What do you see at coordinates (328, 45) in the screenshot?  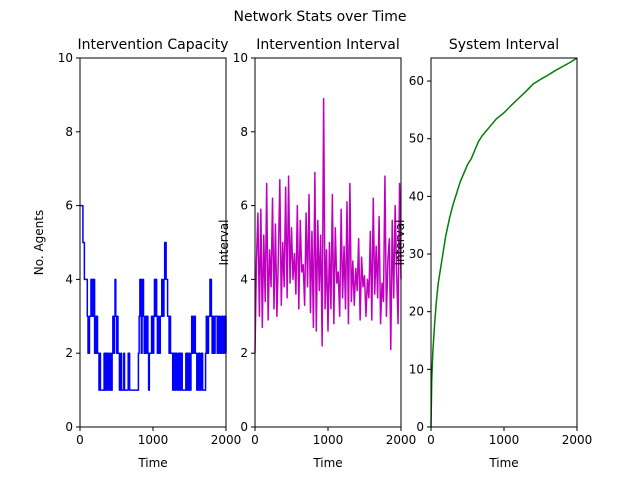 I see `subplot-title: Intervention Interval` at bounding box center [328, 45].